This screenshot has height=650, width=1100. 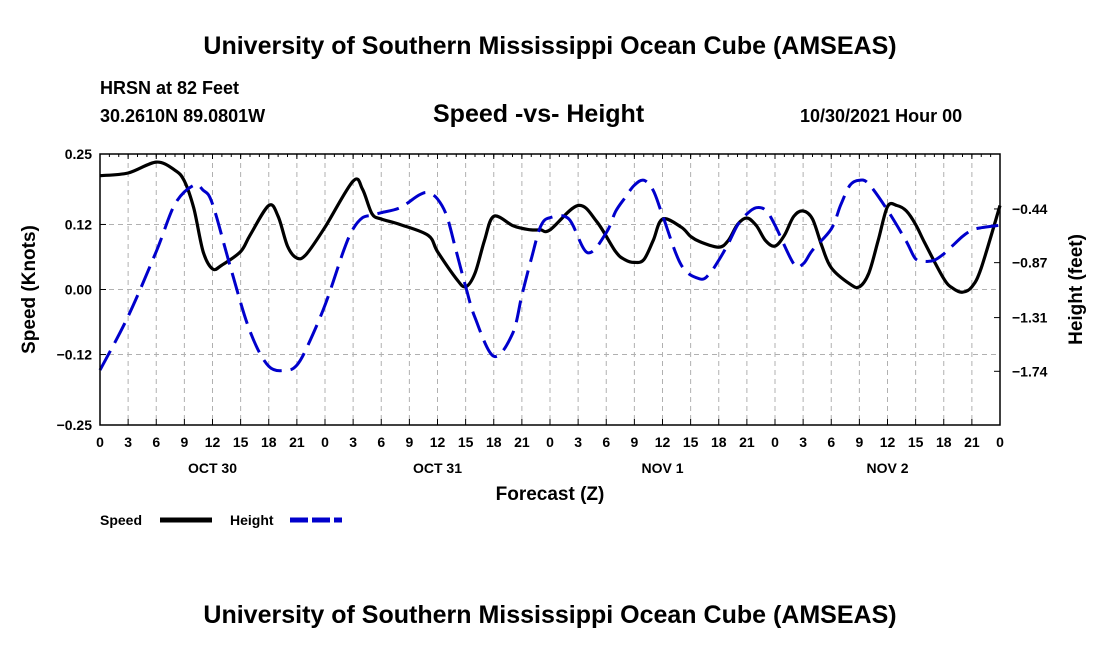 I want to click on right-tick-label: −1.74, so click(x=1030, y=371).